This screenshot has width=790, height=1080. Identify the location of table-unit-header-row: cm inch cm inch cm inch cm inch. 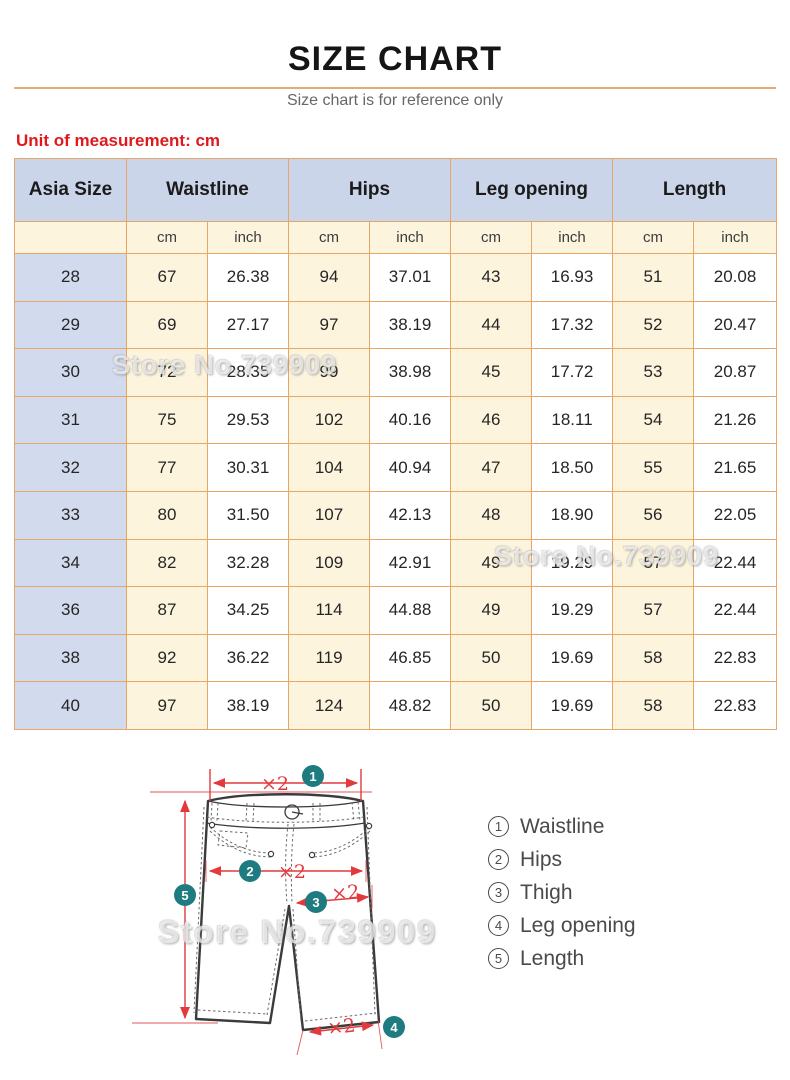
(396, 237).